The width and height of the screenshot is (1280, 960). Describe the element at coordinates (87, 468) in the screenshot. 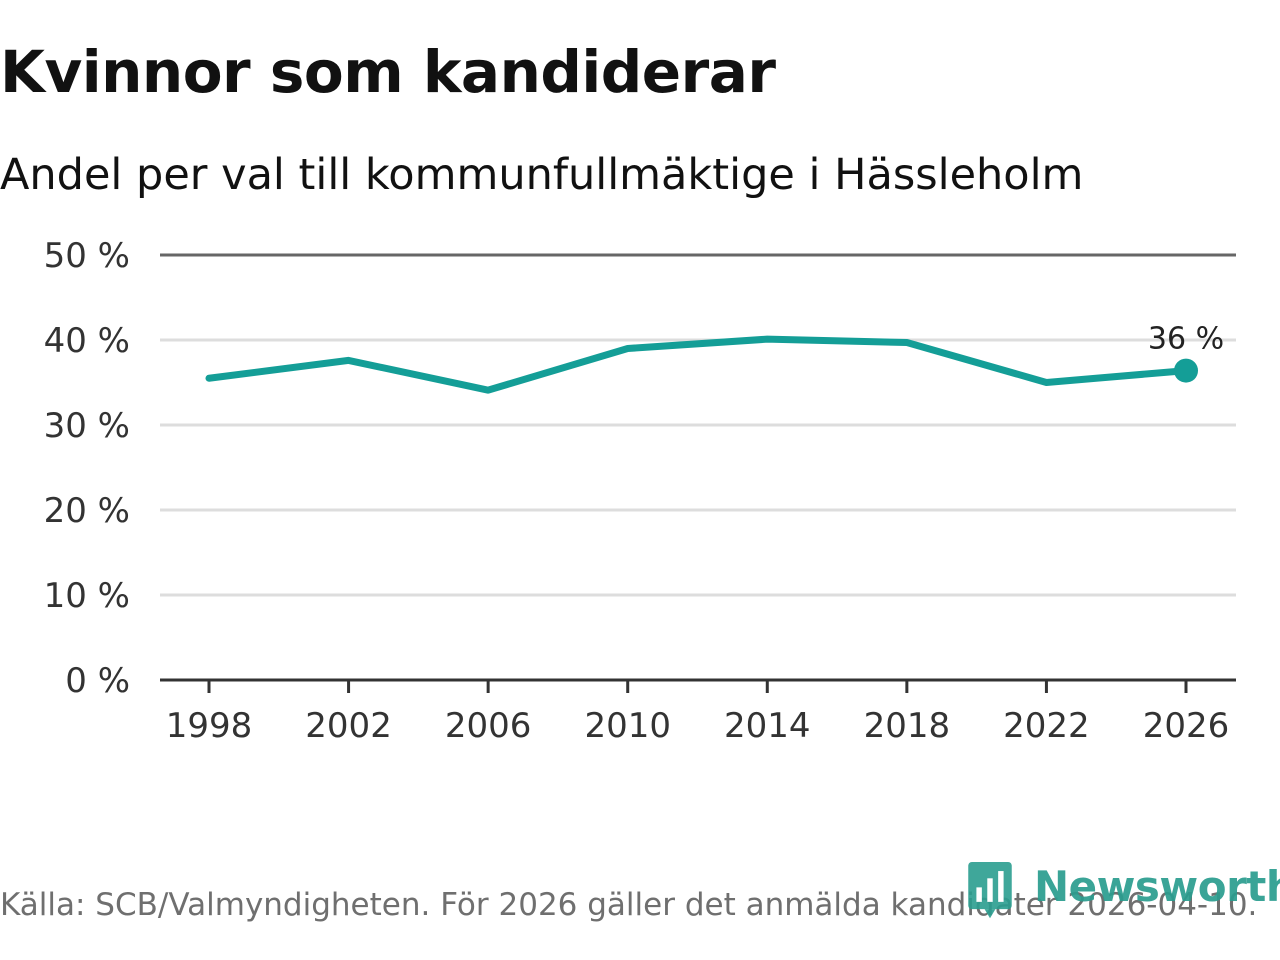

I see `y-axis-tick-labels: 0 % 10 % 20 % 30 % 40 % 50 %` at that location.